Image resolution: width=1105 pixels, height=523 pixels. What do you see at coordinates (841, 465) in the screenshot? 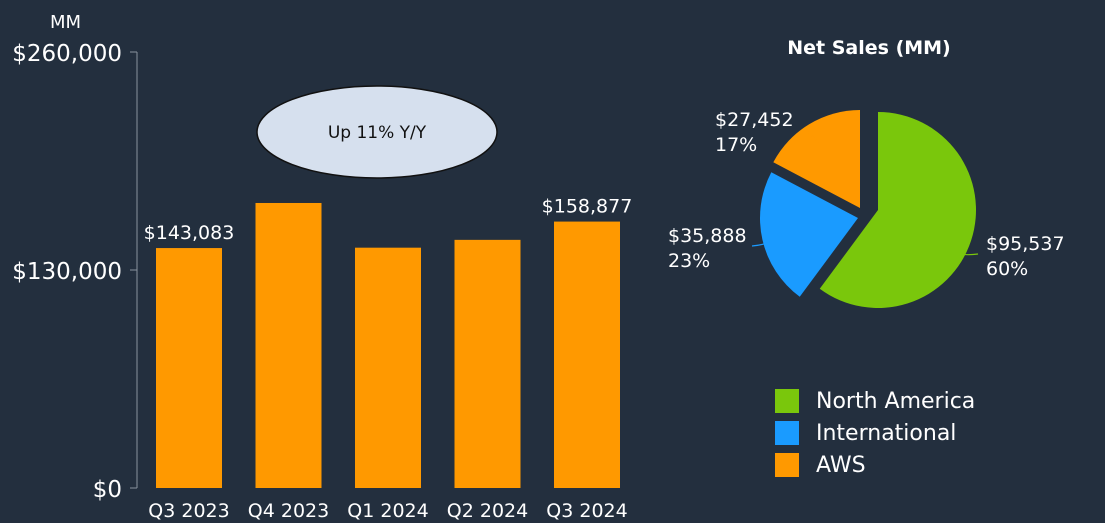
I see `legend-label: AWS` at bounding box center [841, 465].